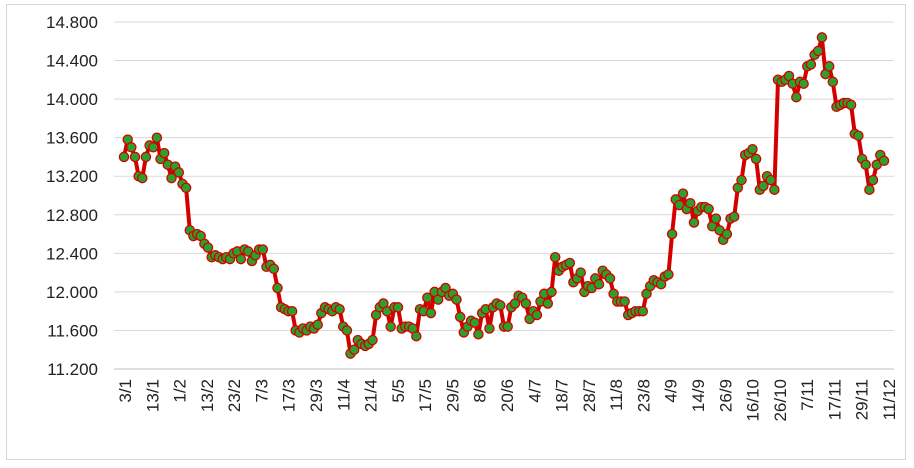 The height and width of the screenshot is (468, 914). What do you see at coordinates (480, 391) in the screenshot?
I see `x-tick-label: 8/6` at bounding box center [480, 391].